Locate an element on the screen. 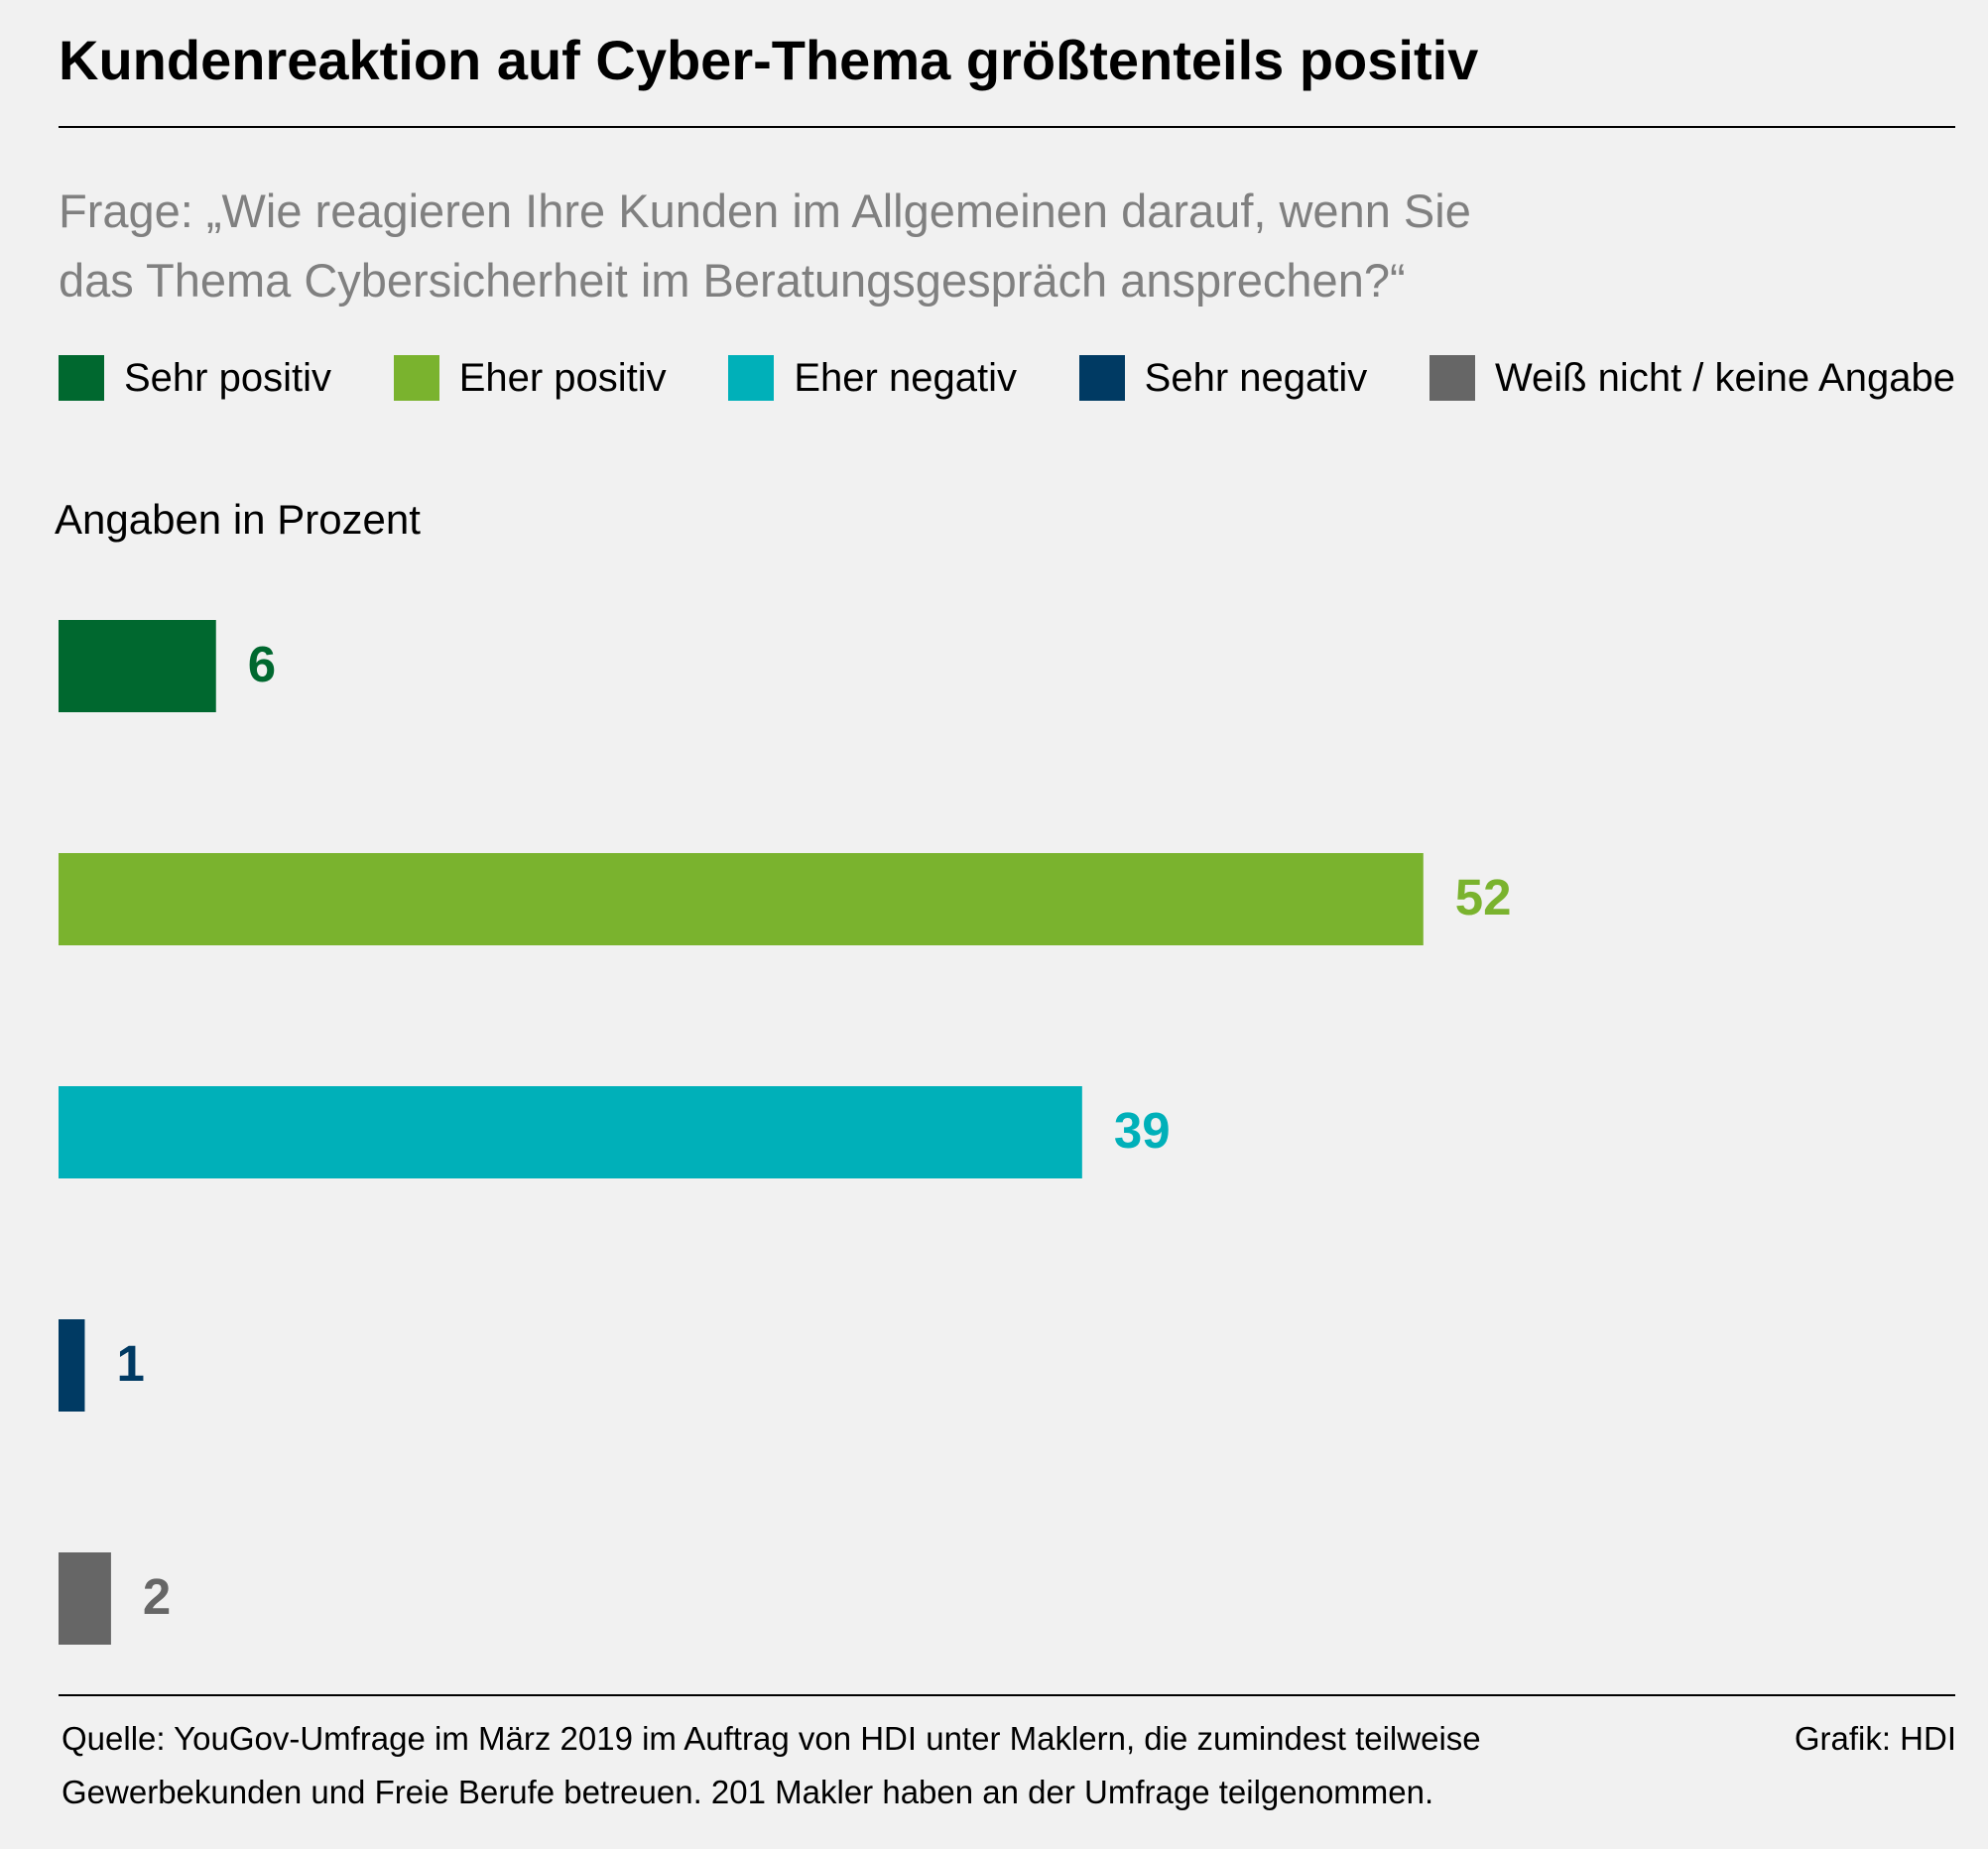 This screenshot has height=1849, width=1988. legend-item: Sehr positiv is located at coordinates (195, 378).